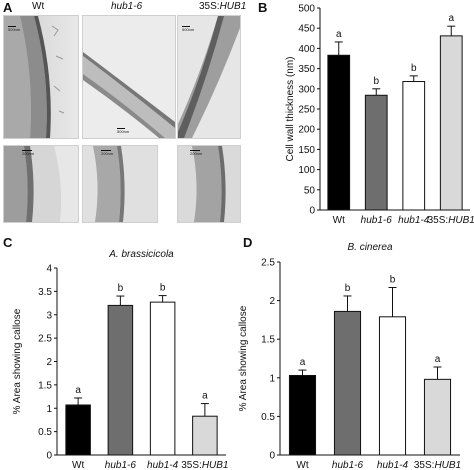 The image size is (474, 470). What do you see at coordinates (369, 247) in the screenshot?
I see `chart-d-title: B. cinerea` at bounding box center [369, 247].